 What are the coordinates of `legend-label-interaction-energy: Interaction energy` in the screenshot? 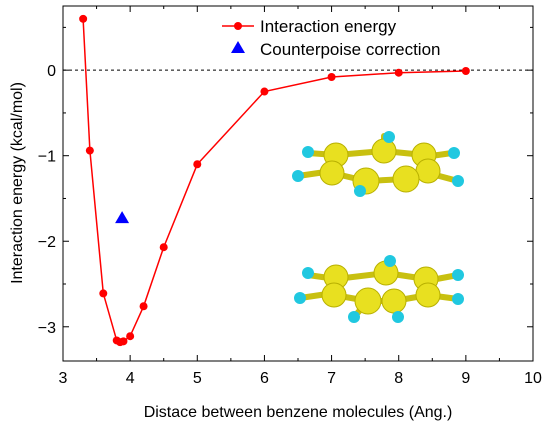 It's located at (328, 26).